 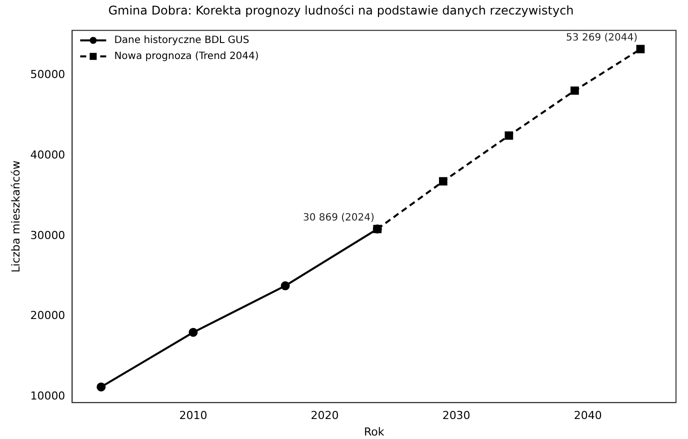 I want to click on annotation: 30 869 (2024), so click(x=338, y=218).